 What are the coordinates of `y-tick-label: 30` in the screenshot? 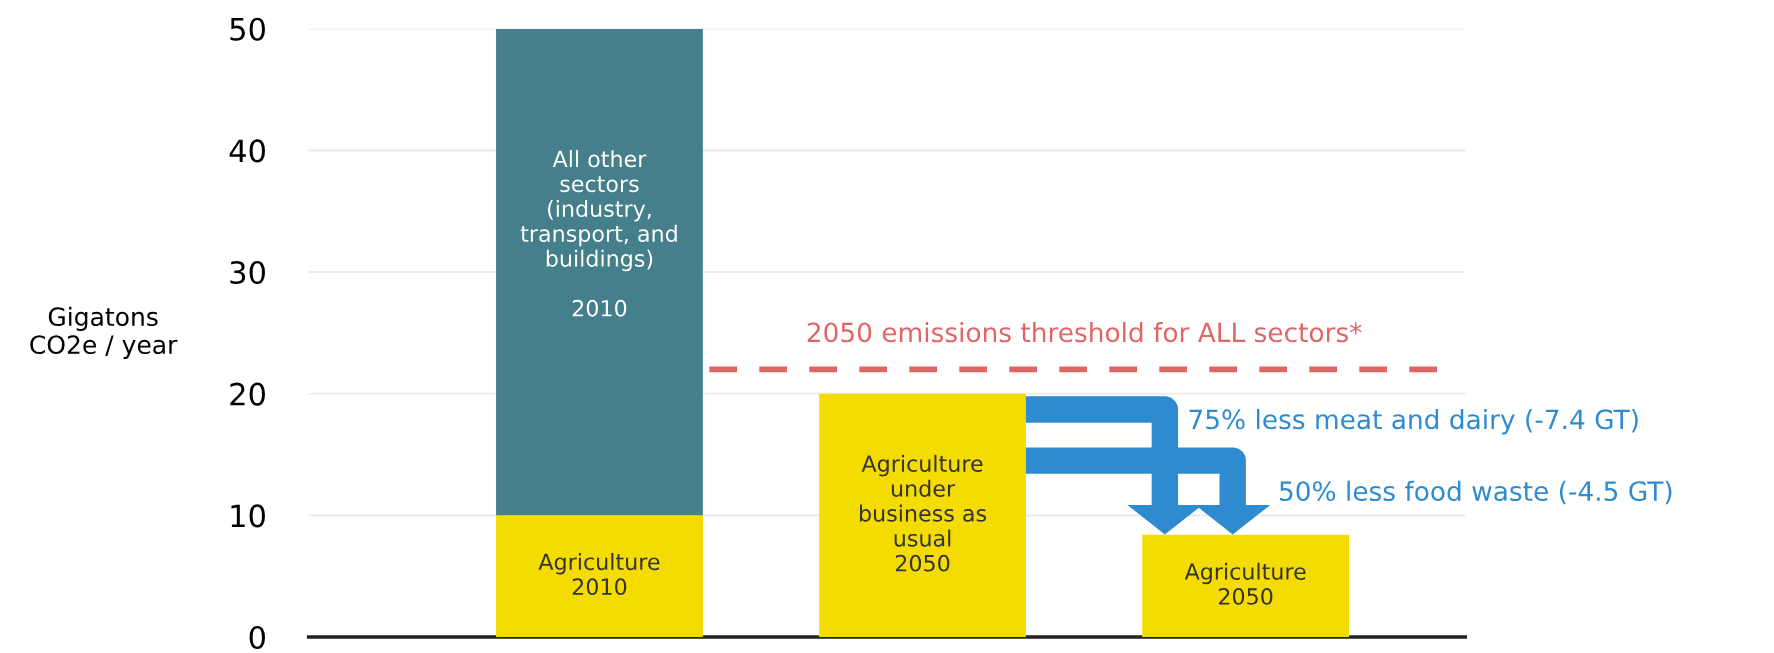 It's located at (247, 272).